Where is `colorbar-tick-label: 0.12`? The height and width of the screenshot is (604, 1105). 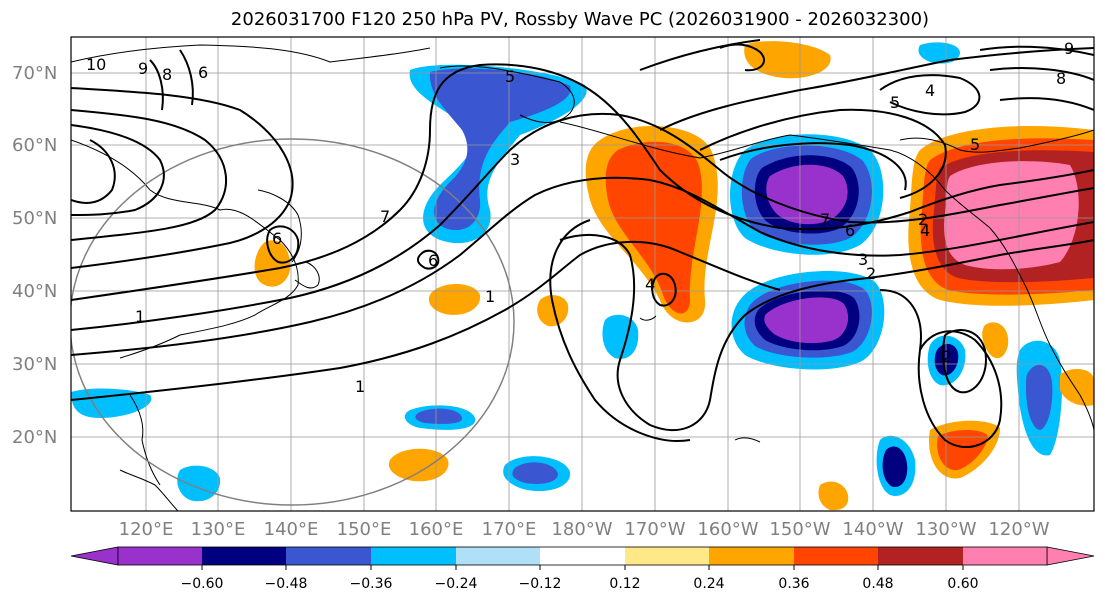
colorbar-tick-label: 0.12 is located at coordinates (624, 584).